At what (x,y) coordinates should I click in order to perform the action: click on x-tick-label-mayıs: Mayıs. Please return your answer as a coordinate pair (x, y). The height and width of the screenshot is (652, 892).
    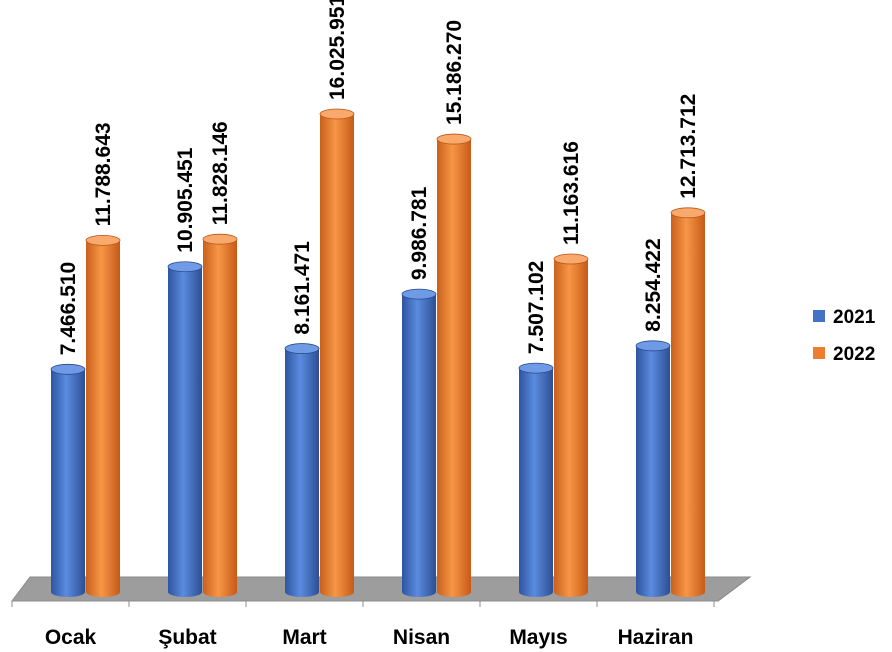
    Looking at the image, I should click on (538, 637).